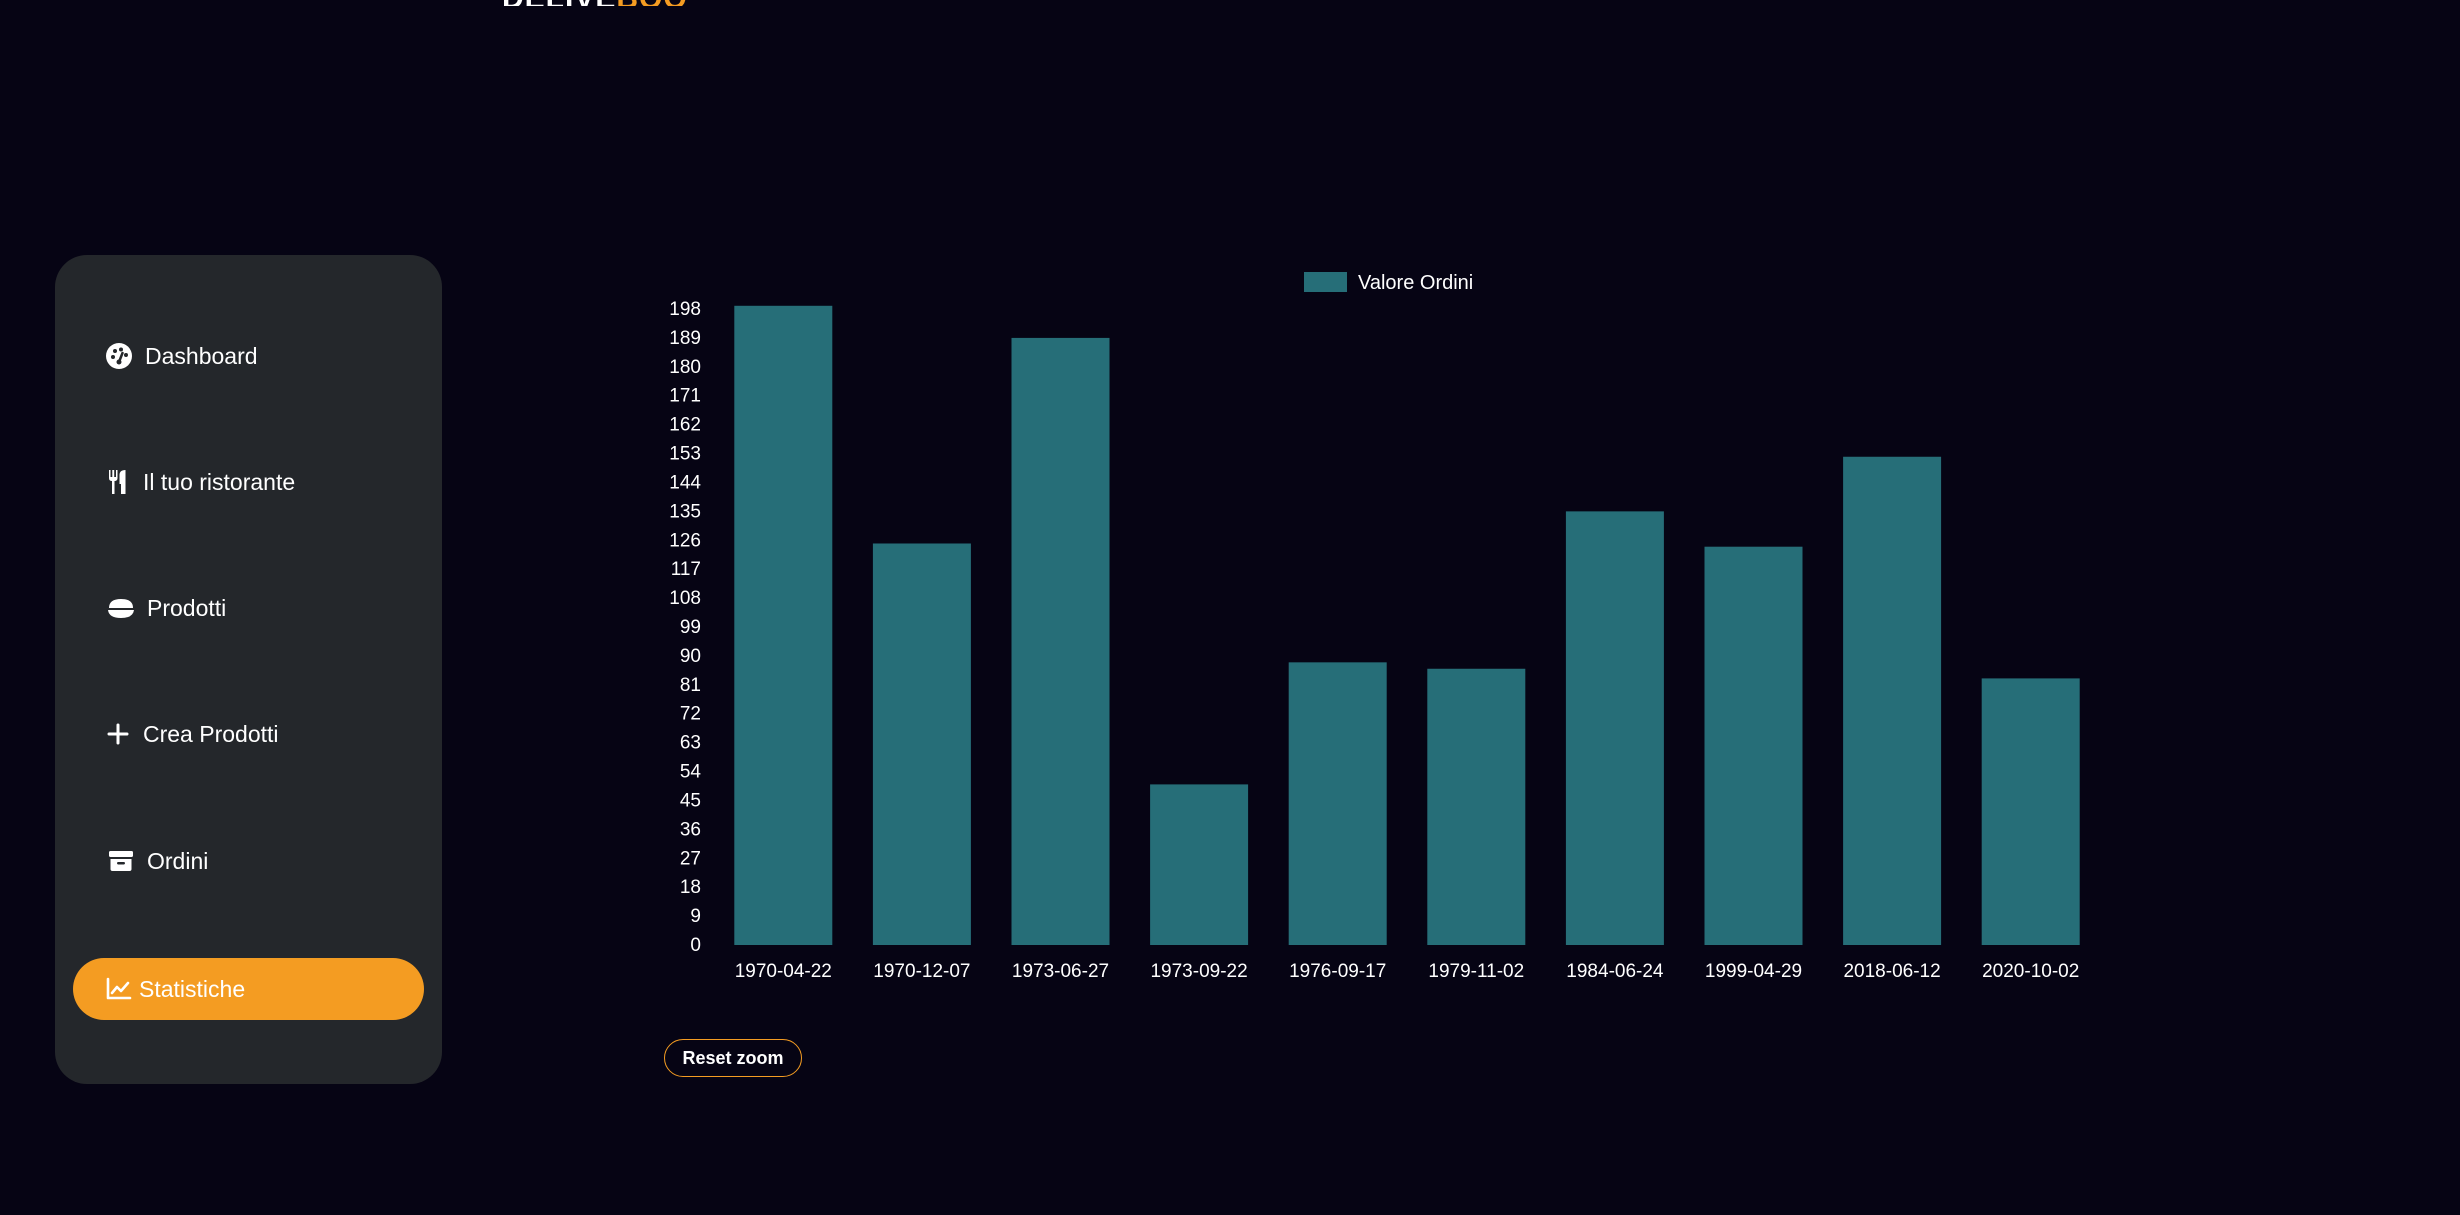 Image resolution: width=2460 pixels, height=1215 pixels. What do you see at coordinates (783, 971) in the screenshot?
I see `x-tick-label: 1970-04-22` at bounding box center [783, 971].